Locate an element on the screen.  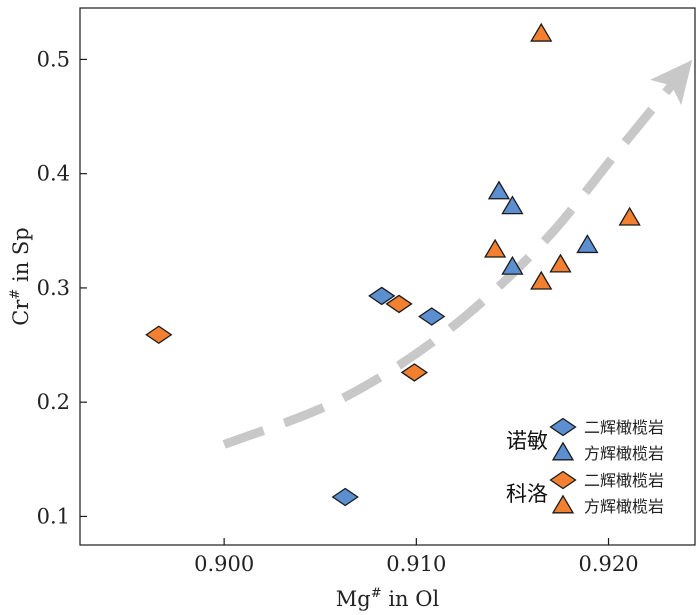
y-tick-label: 0.2 is located at coordinates (53, 402).